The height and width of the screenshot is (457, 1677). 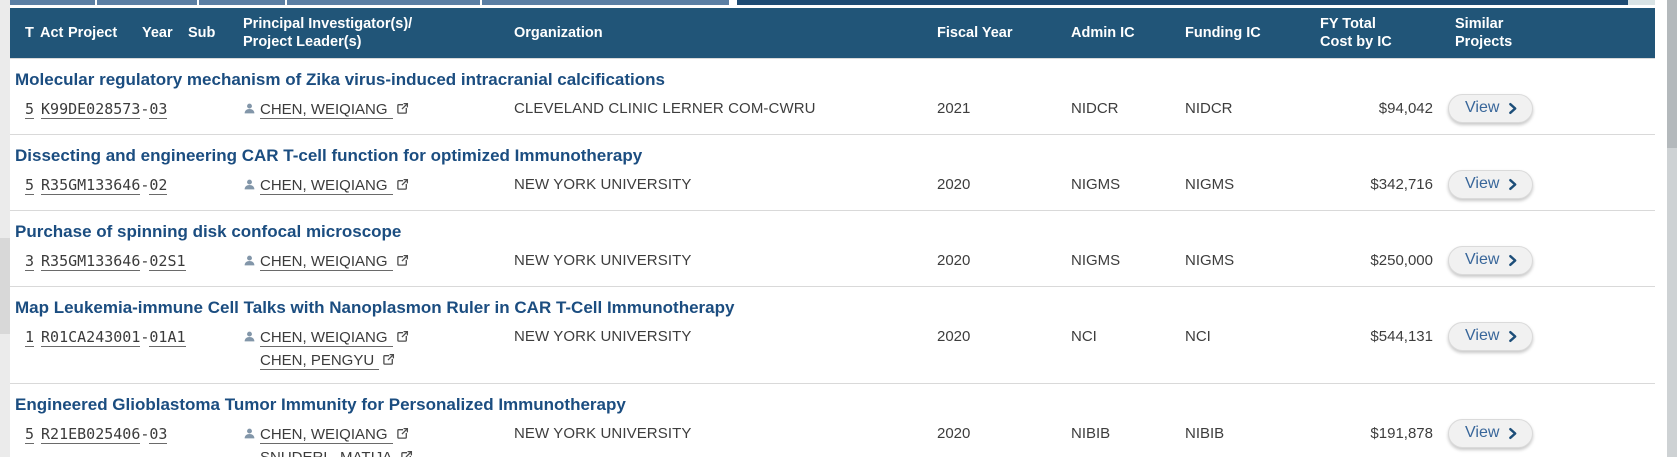 What do you see at coordinates (1103, 33) in the screenshot?
I see `header-admin-ic: Admin IC` at bounding box center [1103, 33].